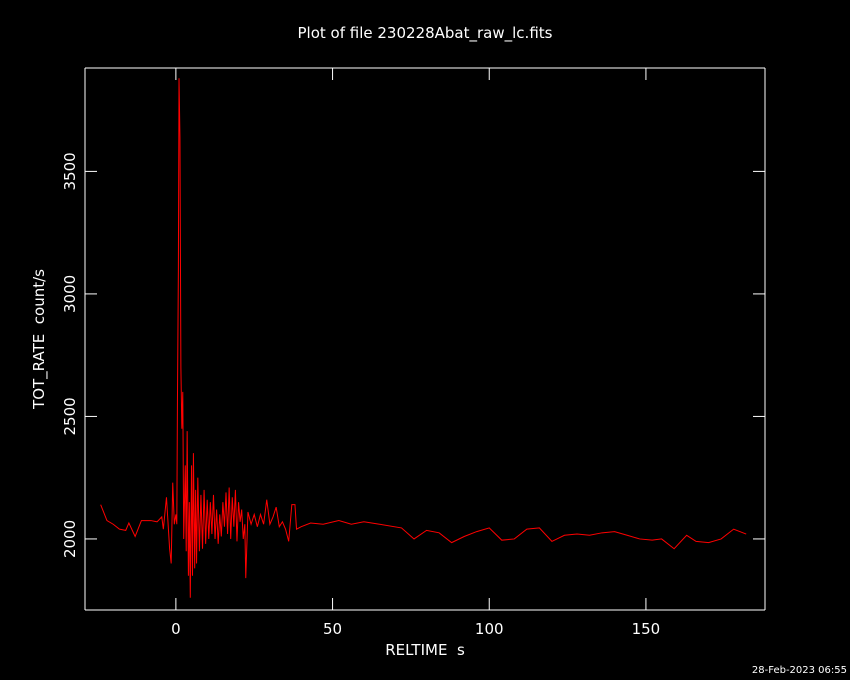  What do you see at coordinates (70, 539) in the screenshot?
I see `y-tick-label: 2000` at bounding box center [70, 539].